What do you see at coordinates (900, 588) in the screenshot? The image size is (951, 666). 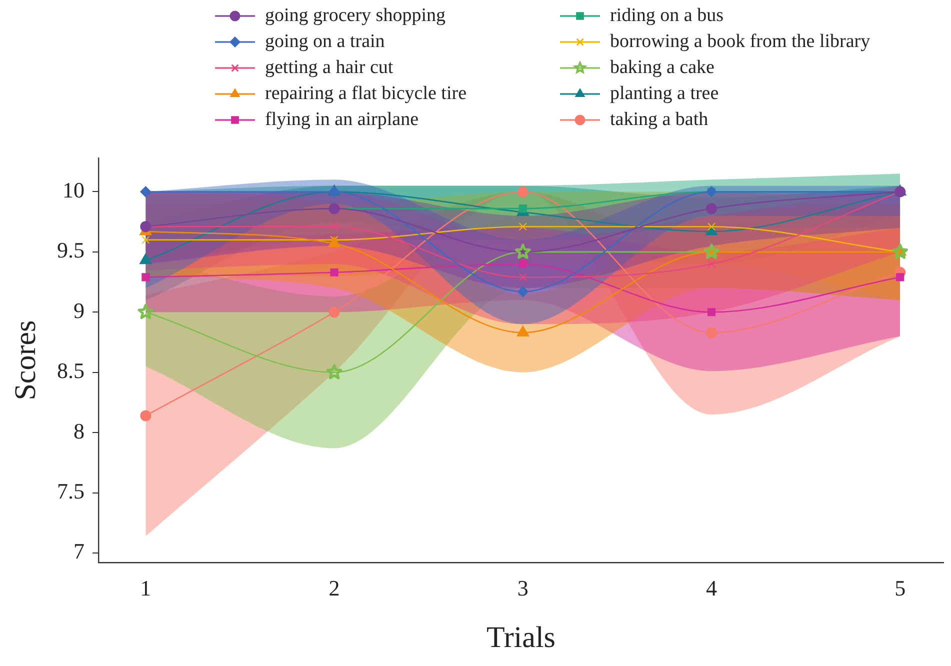 I see `x-tick-label: 5` at bounding box center [900, 588].